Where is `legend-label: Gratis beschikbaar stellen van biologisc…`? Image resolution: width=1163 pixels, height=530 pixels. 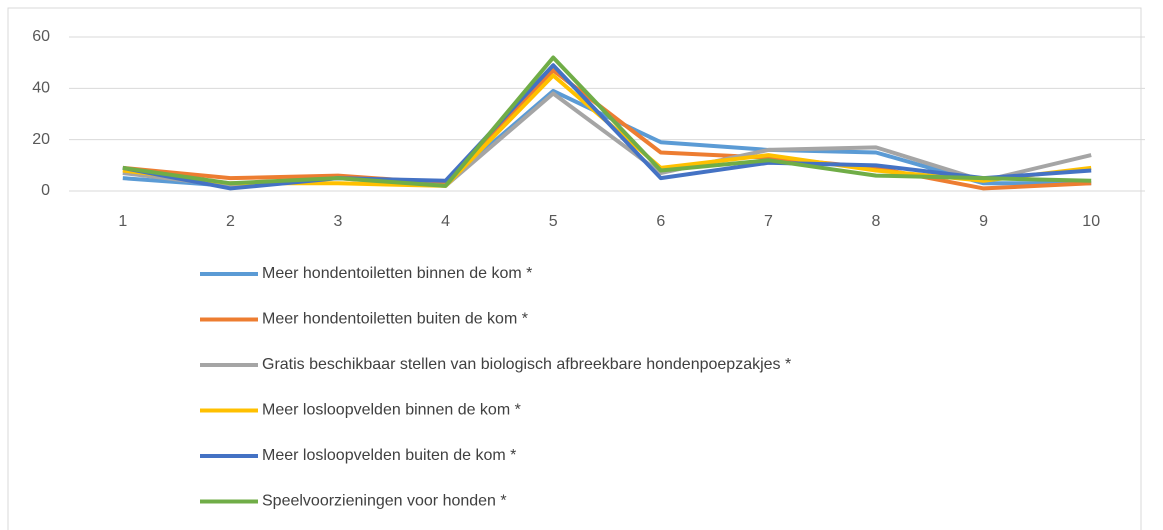
legend-label: Gratis beschikbaar stellen van biologisc… is located at coordinates (526, 364).